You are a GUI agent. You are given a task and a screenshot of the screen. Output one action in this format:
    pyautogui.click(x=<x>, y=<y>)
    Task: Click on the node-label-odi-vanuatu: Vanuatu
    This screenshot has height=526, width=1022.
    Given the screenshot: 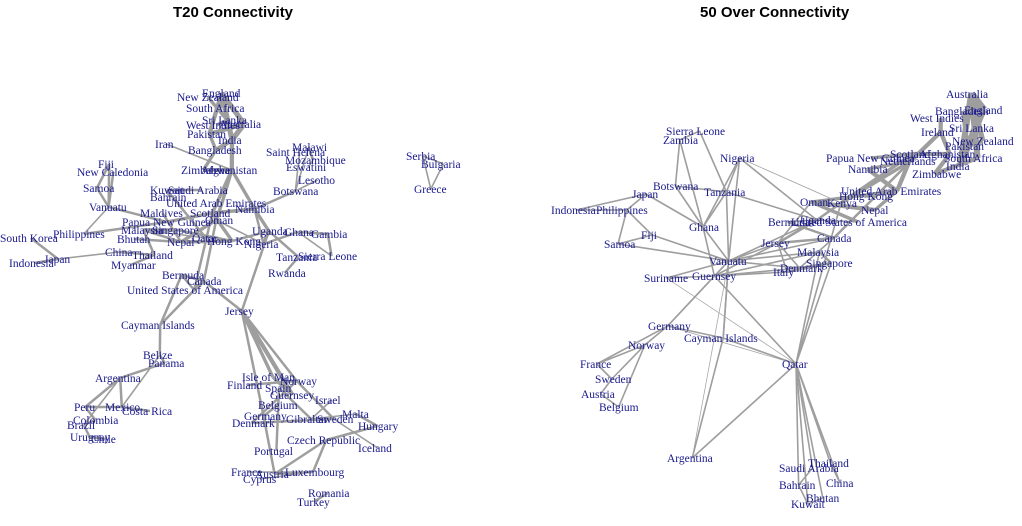 What is the action you would take?
    pyautogui.click(x=728, y=262)
    